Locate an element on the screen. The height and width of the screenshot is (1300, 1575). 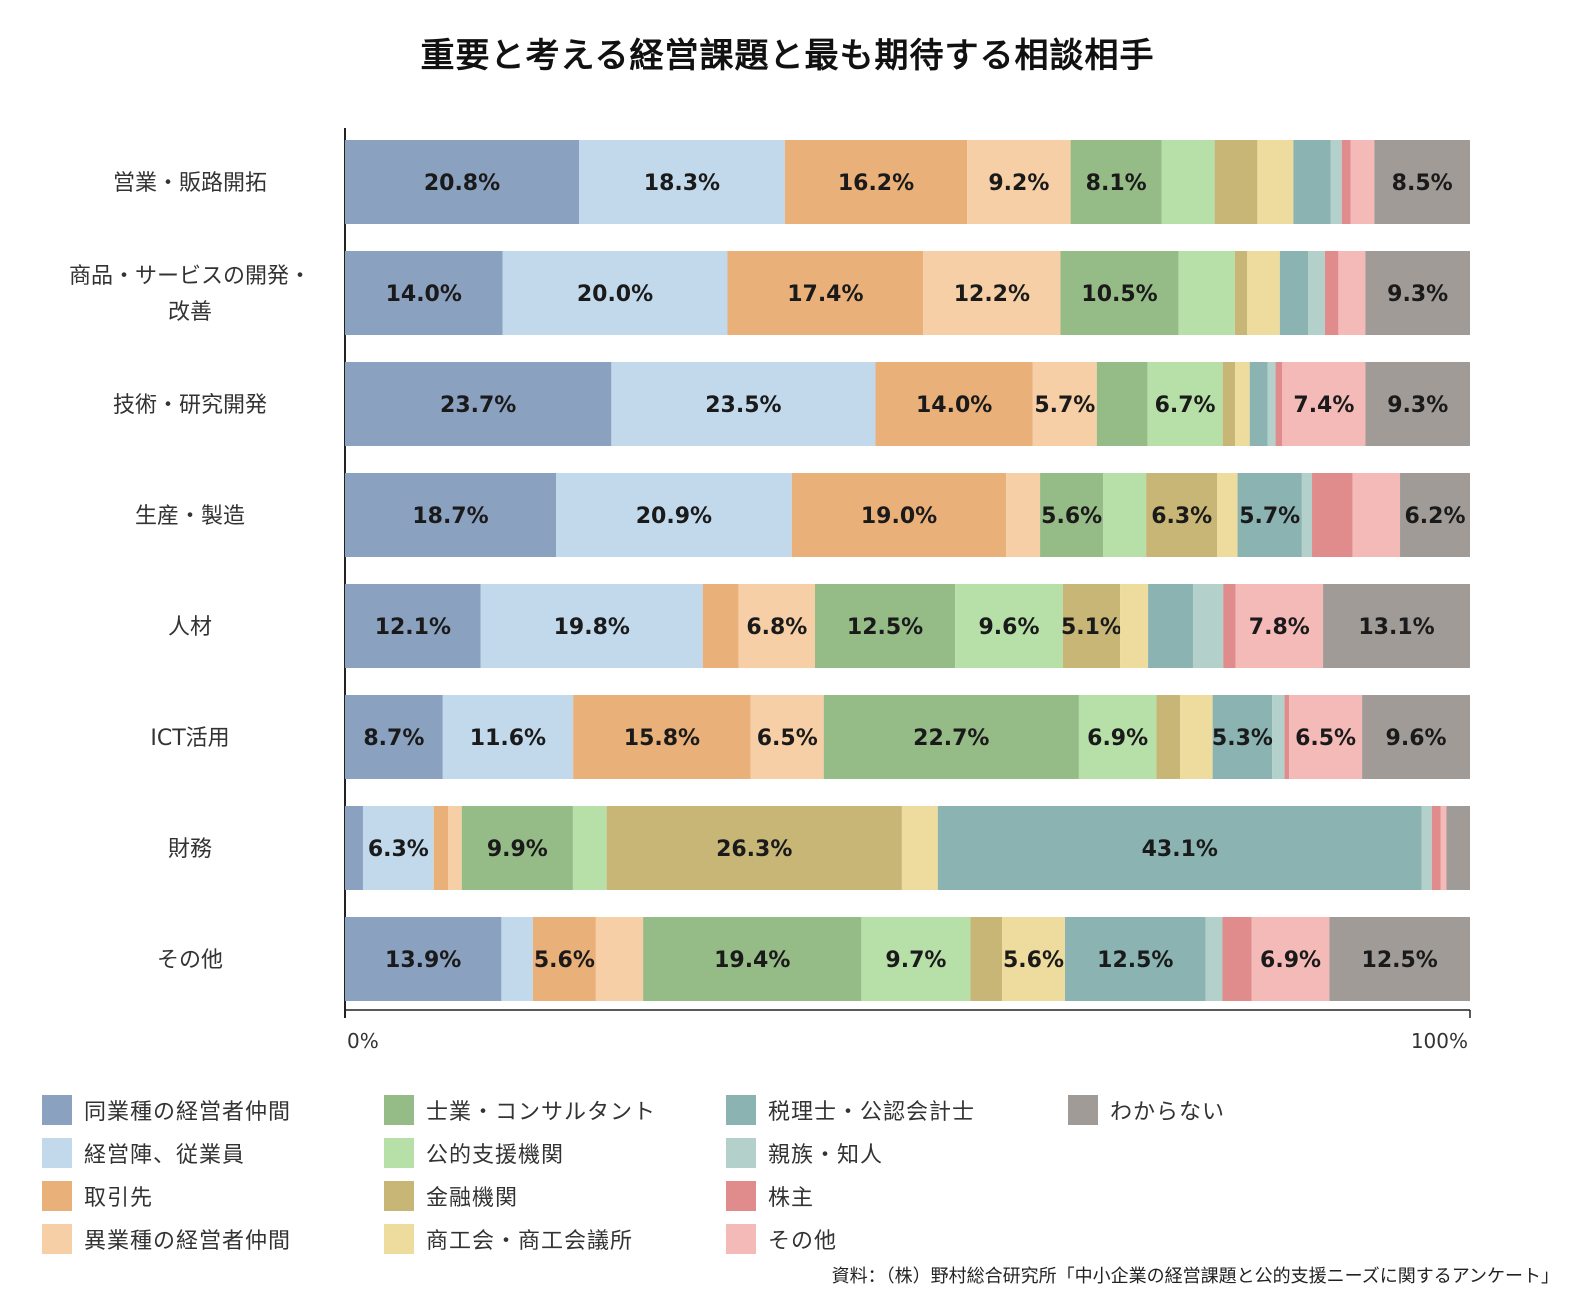
data-label: 15.8% is located at coordinates (662, 738).